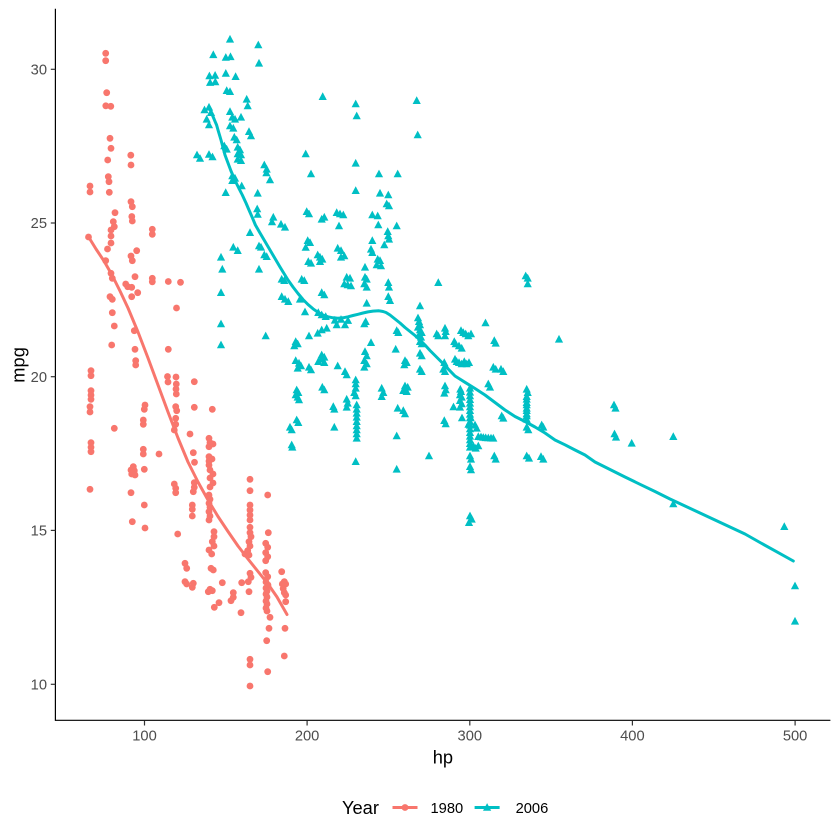 The image size is (840, 840). What do you see at coordinates (39, 532) in the screenshot?
I see `svg-text: 15` at bounding box center [39, 532].